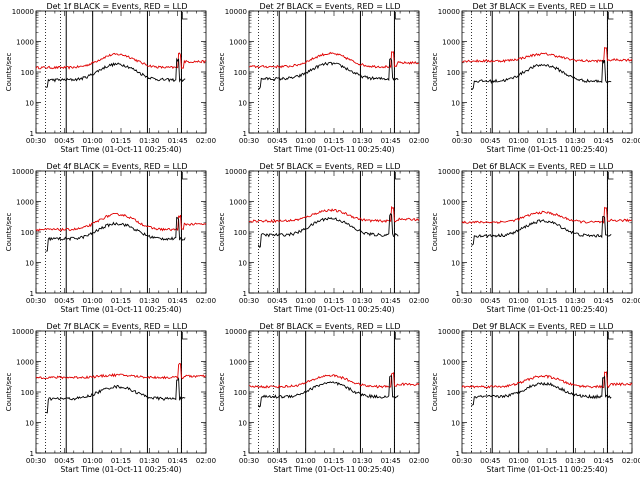 The width and height of the screenshot is (640, 484). I want to click on det-4-ytick-label: 10, so click(29, 264).